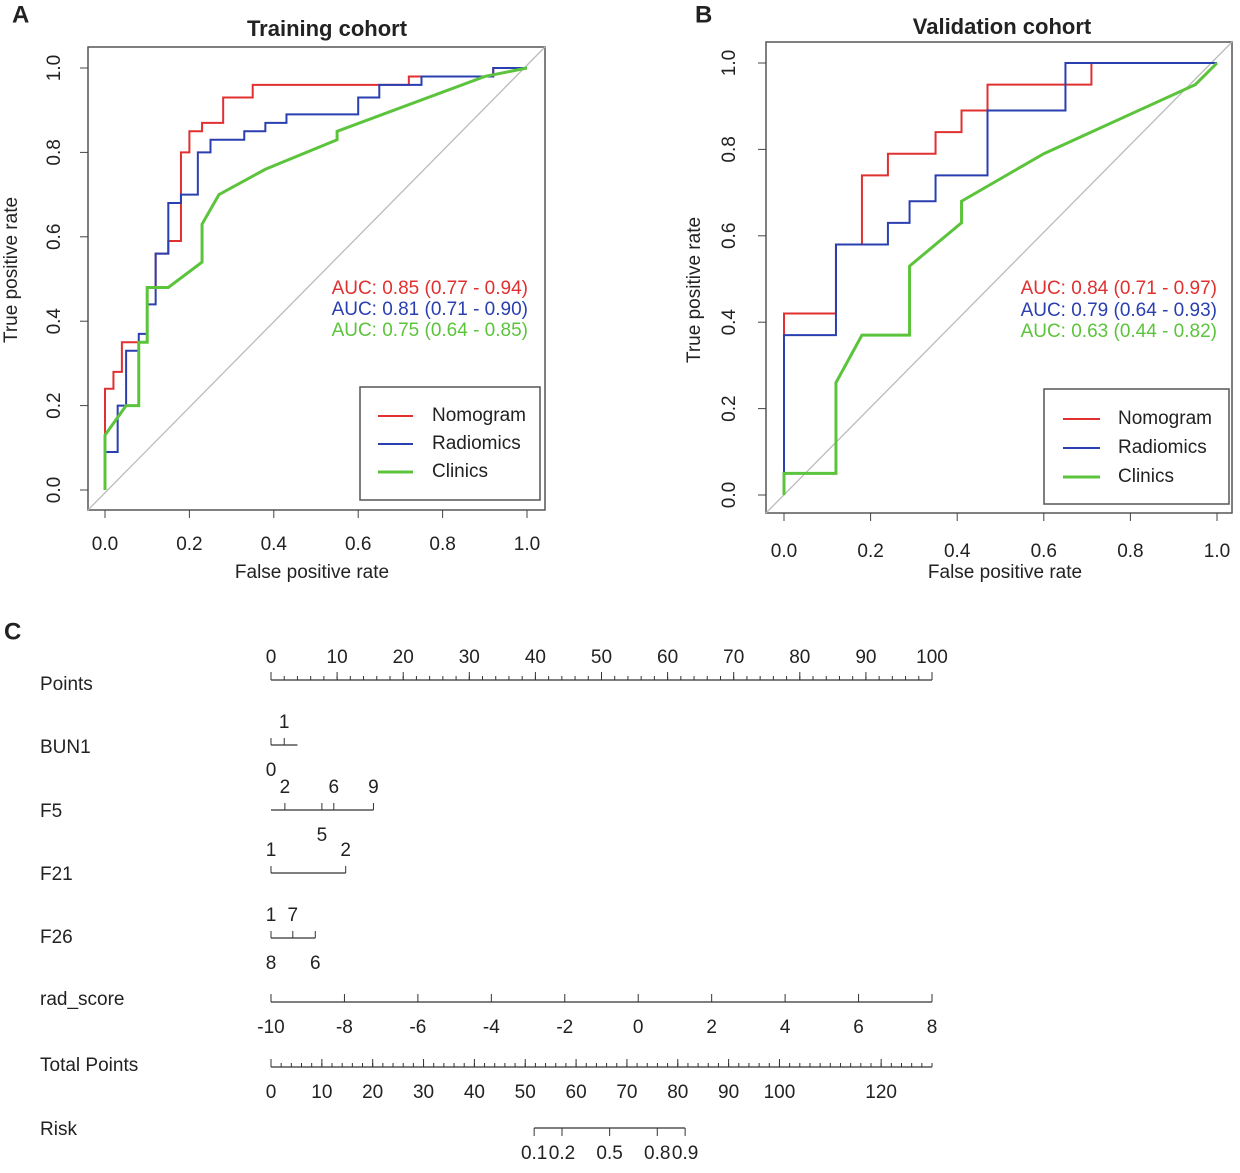 The height and width of the screenshot is (1173, 1240). Describe the element at coordinates (417, 1027) in the screenshot. I see `tick-label: -6` at that location.